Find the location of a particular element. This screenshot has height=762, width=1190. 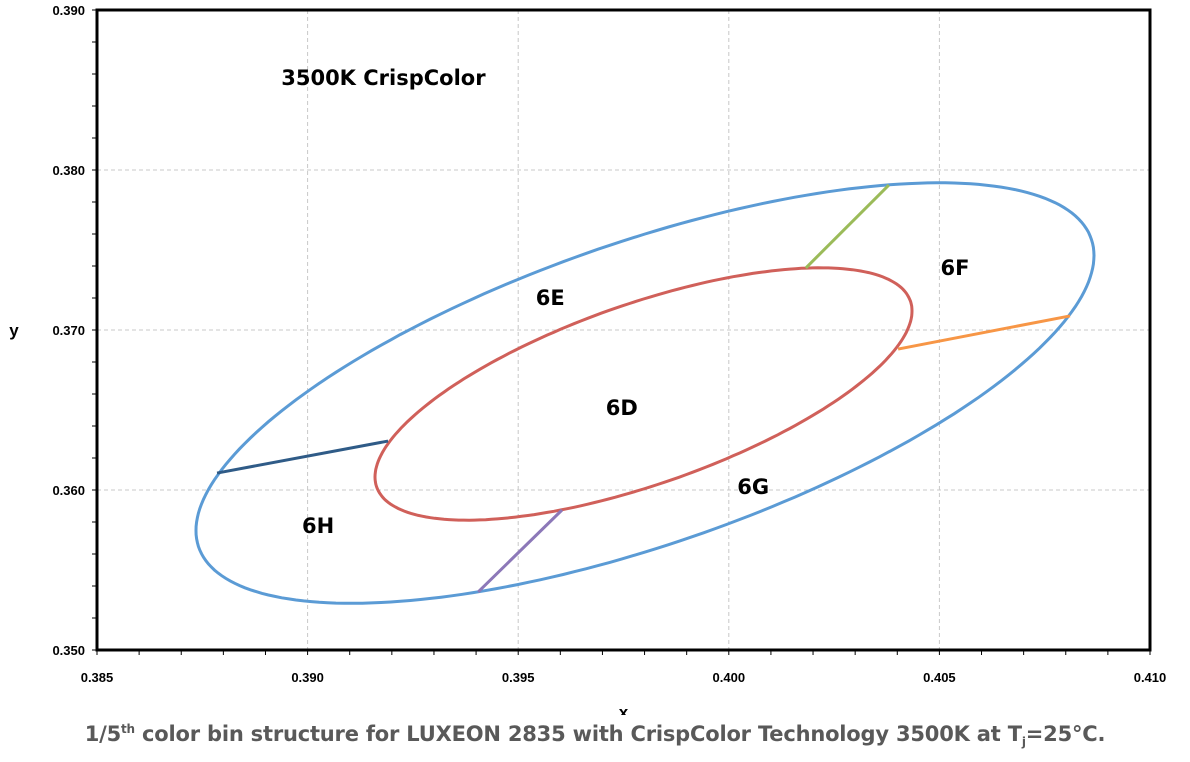

x-tick-label: 0.410 is located at coordinates (1150, 677).